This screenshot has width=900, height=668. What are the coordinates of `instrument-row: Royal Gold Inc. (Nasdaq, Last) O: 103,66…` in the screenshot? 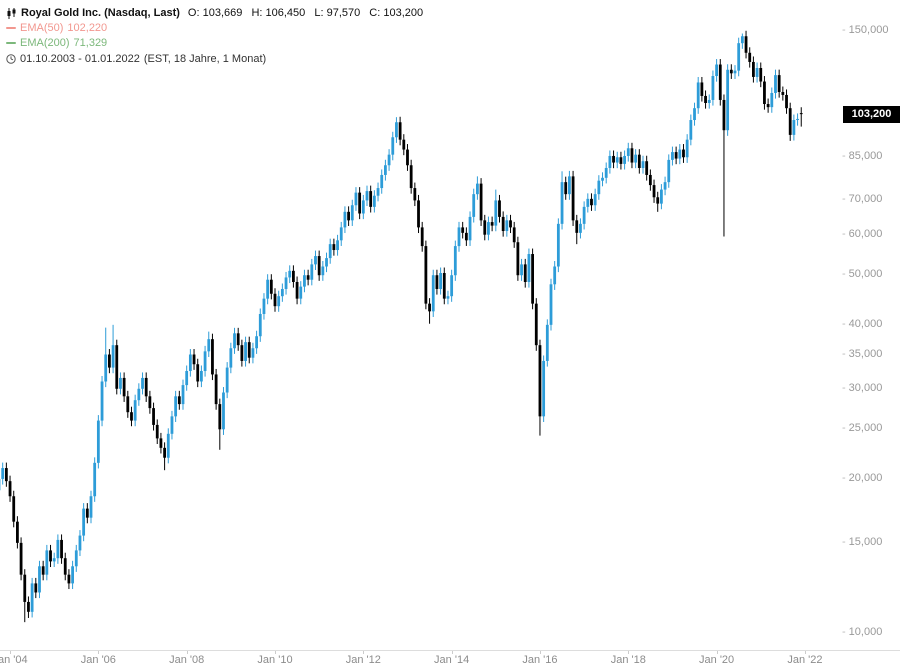 It's located at (214, 13).